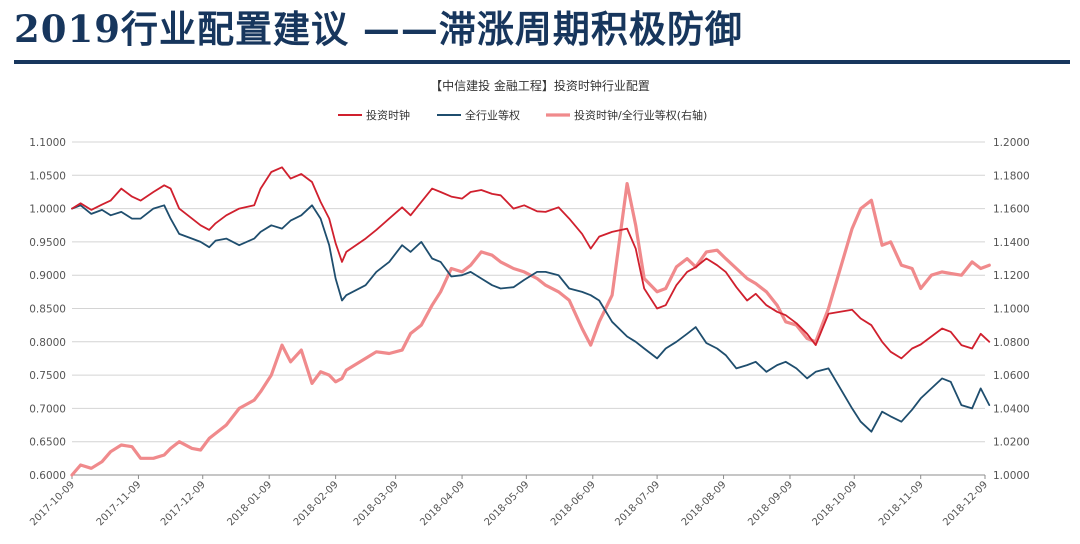 This screenshot has height=544, width=1080. What do you see at coordinates (901, 503) in the screenshot?
I see `x-tick-label: 2018-11-09` at bounding box center [901, 503].